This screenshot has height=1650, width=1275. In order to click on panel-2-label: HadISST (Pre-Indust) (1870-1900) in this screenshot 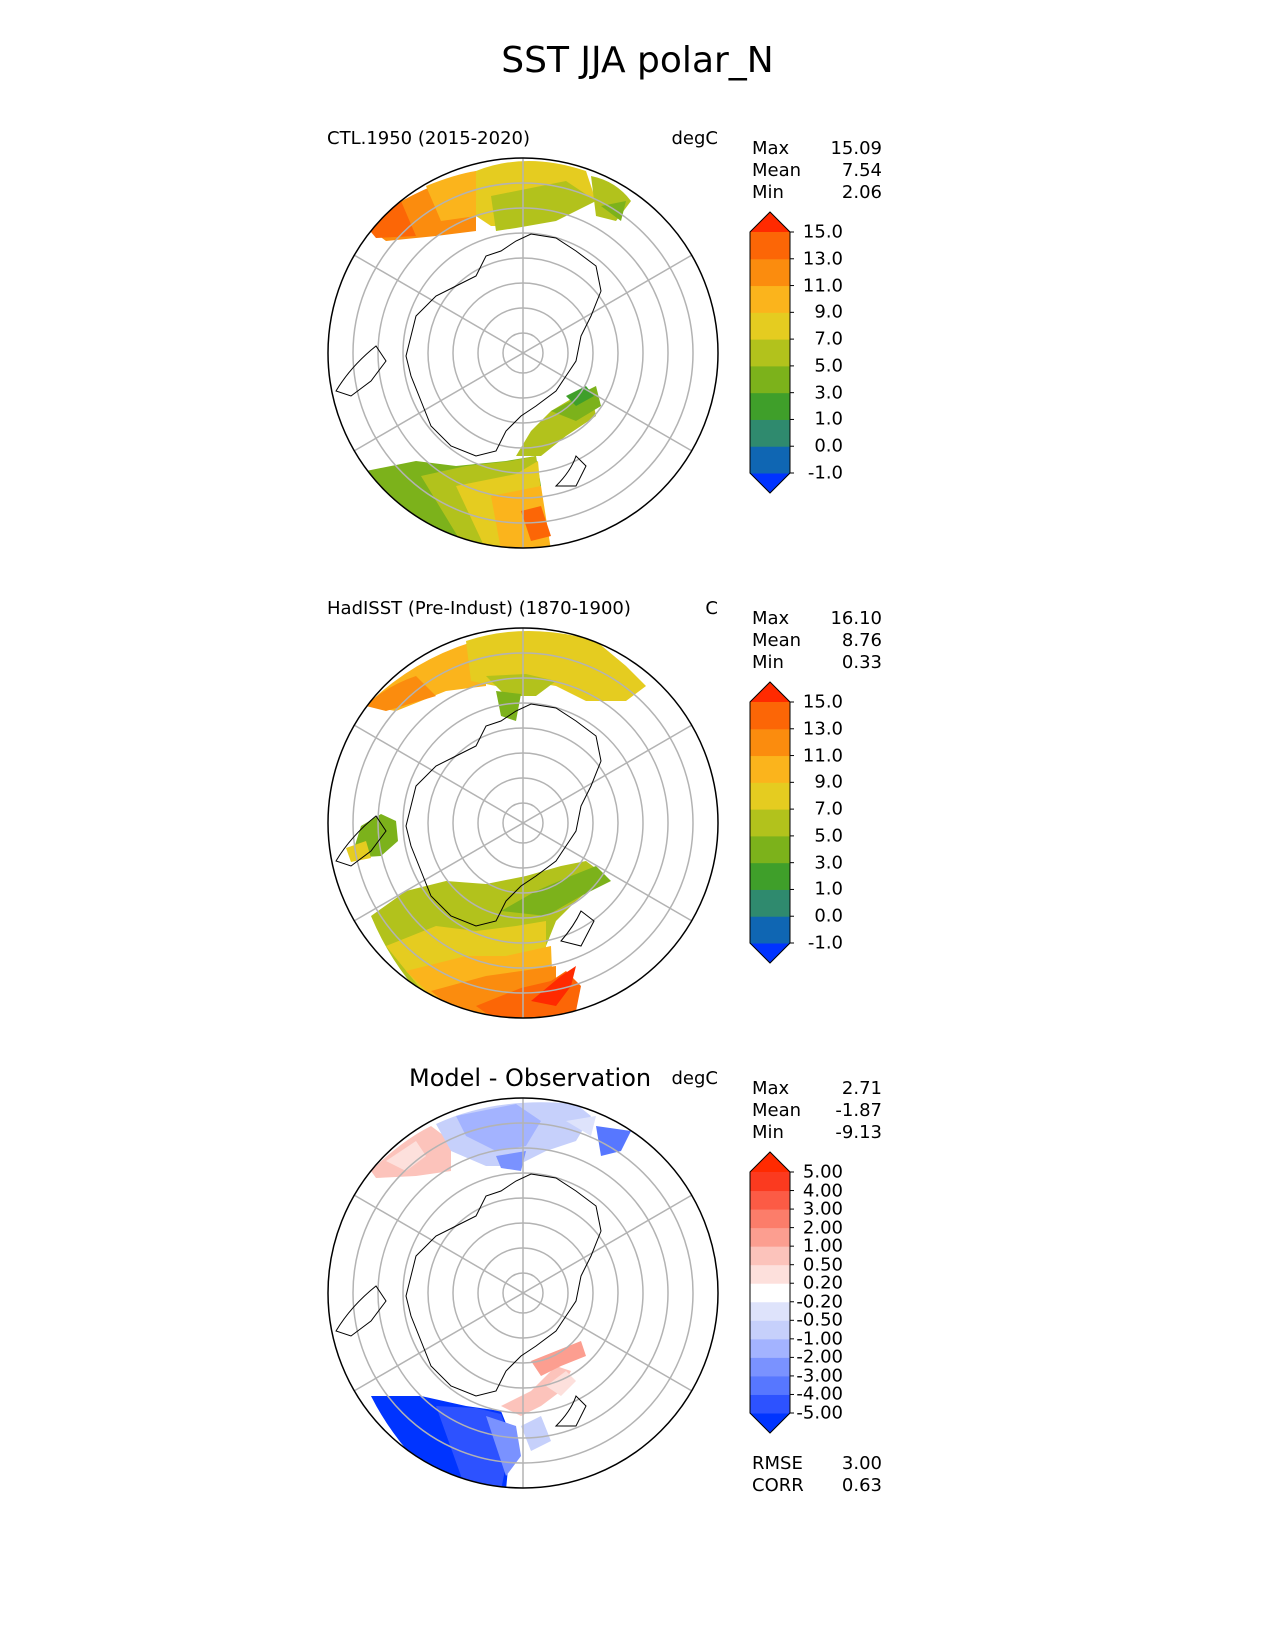, I will do `click(479, 608)`.